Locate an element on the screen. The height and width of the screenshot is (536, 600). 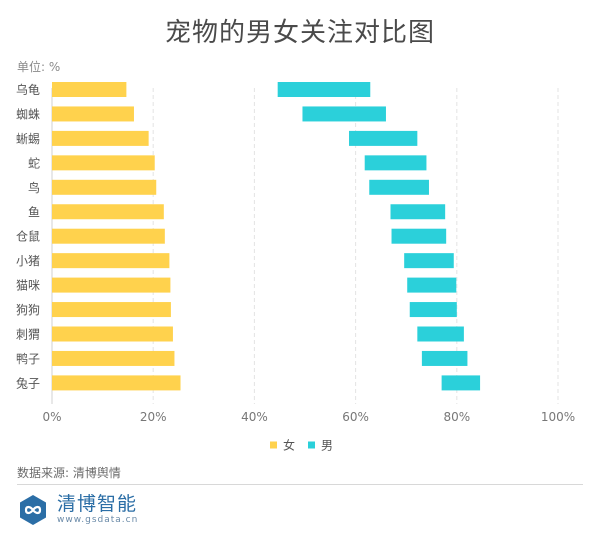
source-label: 数据来源: 清博舆情 is located at coordinates (69, 473).